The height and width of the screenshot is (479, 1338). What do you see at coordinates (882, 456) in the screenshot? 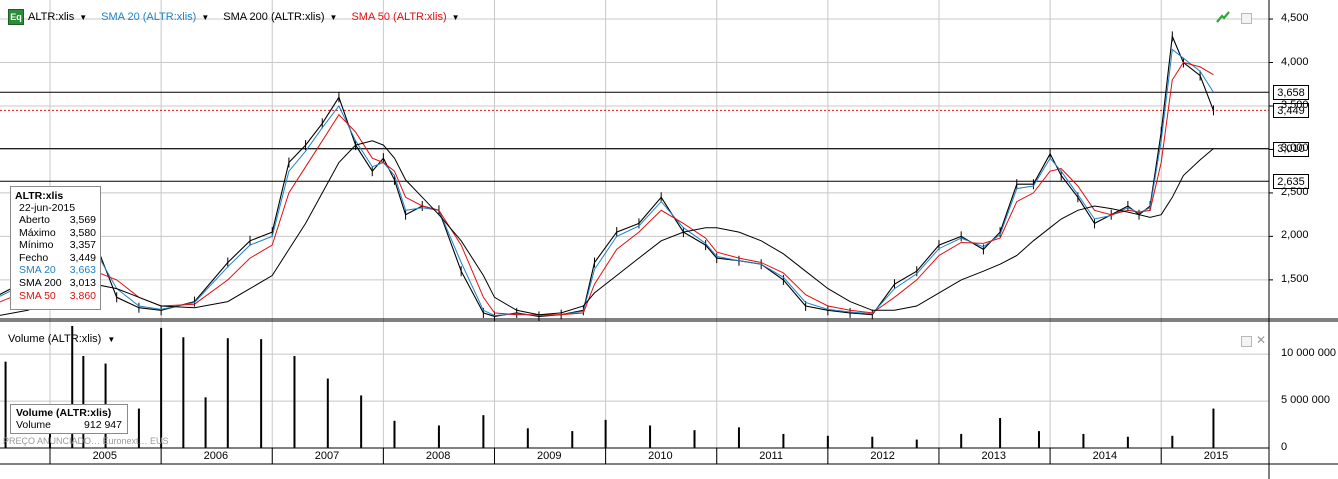
I see `x-tick-label: 2012` at bounding box center [882, 456].